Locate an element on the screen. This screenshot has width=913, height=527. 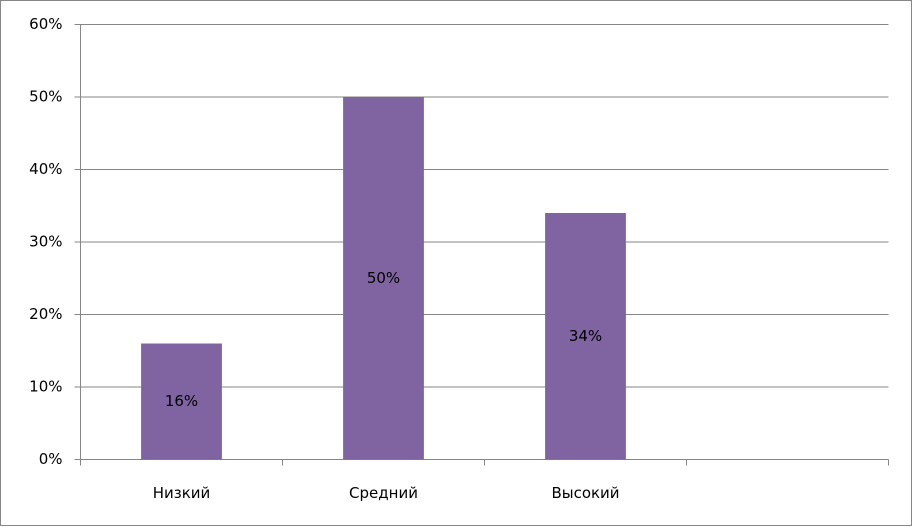
y-tick-label: 40% is located at coordinates (45, 169).